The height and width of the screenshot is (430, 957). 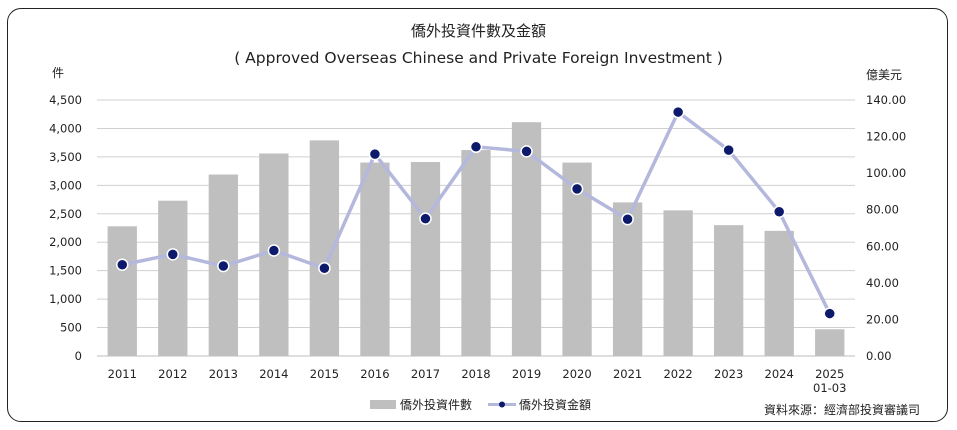 What do you see at coordinates (65, 214) in the screenshot?
I see `left-axis-tick-label: 2,500` at bounding box center [65, 214].